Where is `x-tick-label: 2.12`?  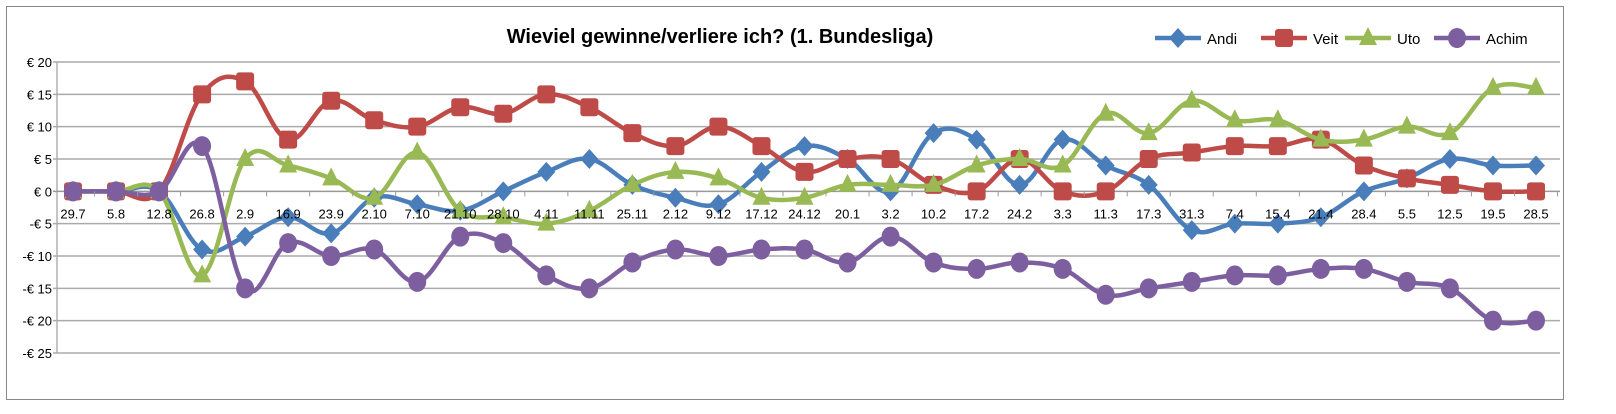 x-tick-label: 2.12 is located at coordinates (675, 213).